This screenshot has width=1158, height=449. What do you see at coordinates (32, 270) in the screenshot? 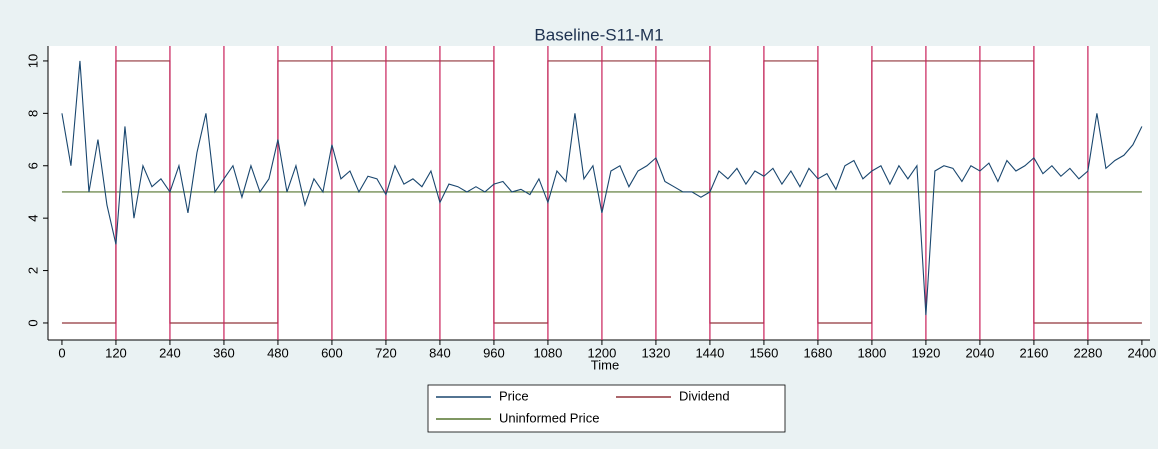
I see `y-tick-label: 2` at bounding box center [32, 270].